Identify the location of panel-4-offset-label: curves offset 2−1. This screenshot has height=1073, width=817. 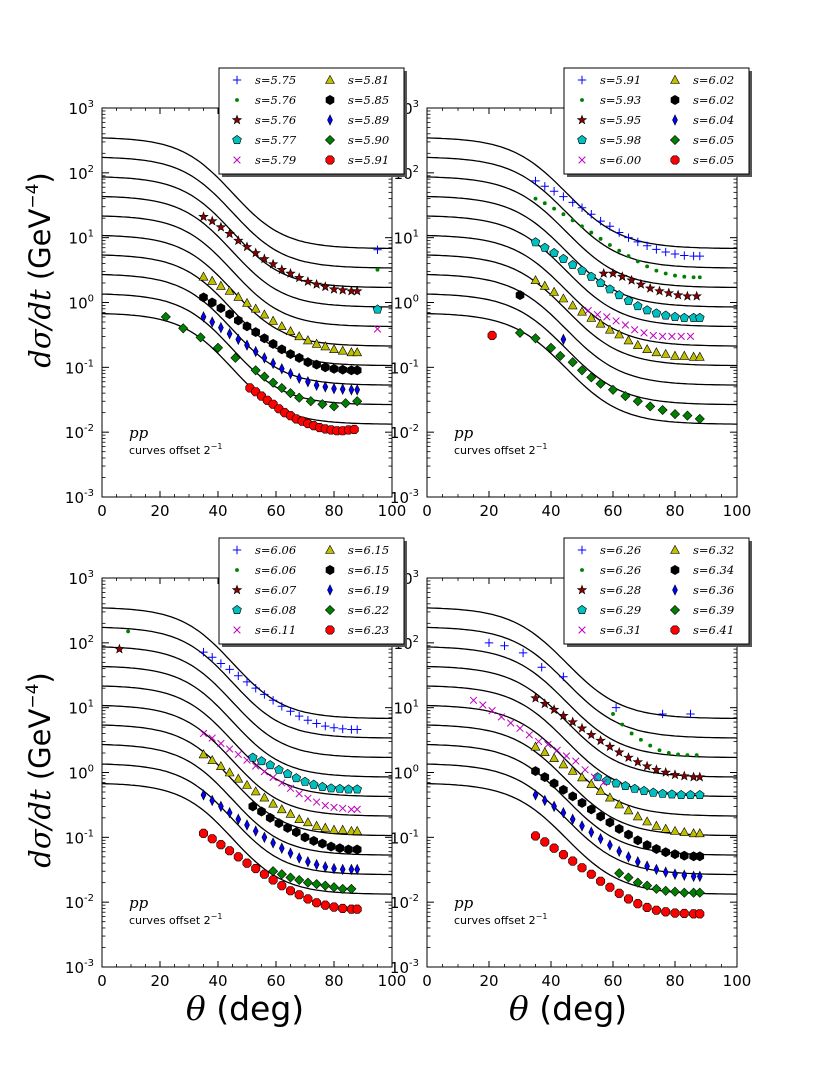
(500, 919).